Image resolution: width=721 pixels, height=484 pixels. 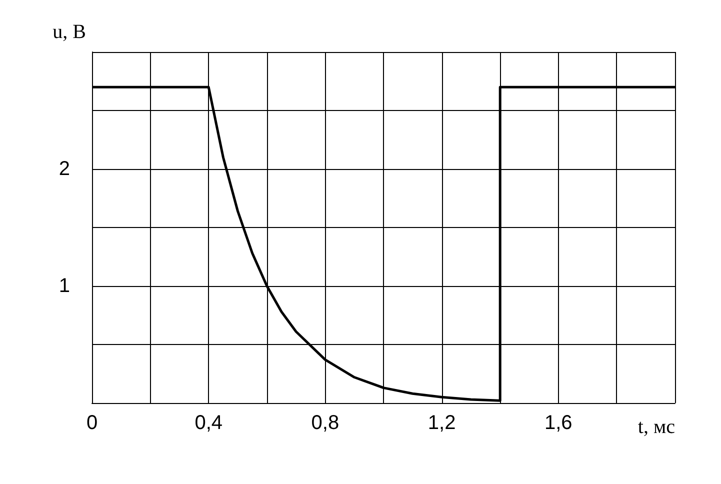 I want to click on y-axis-title: u, В, so click(x=69, y=32).